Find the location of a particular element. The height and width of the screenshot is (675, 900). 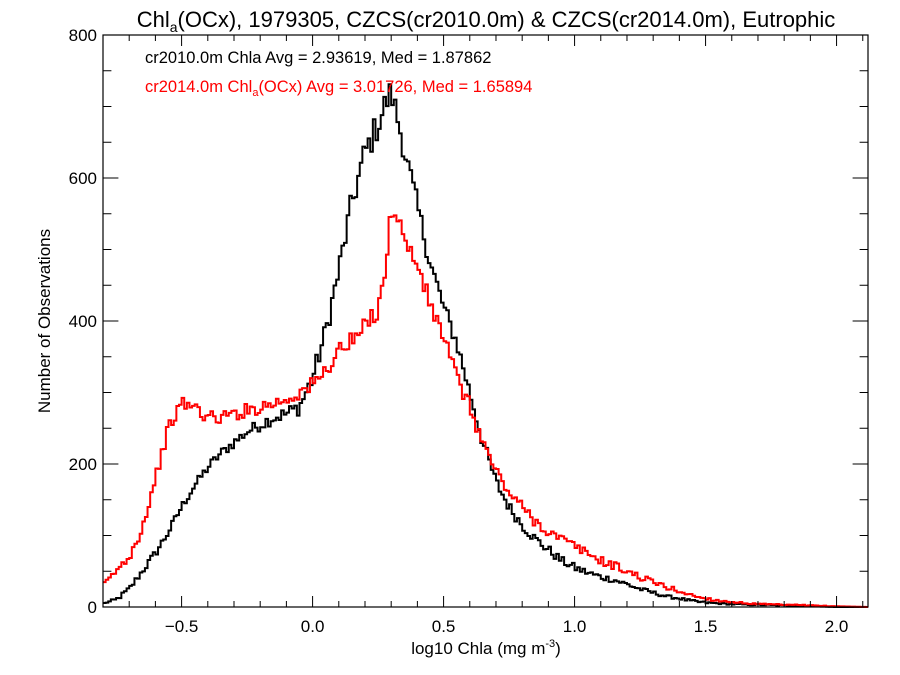

x-tick-label: 0.5 is located at coordinates (444, 626).